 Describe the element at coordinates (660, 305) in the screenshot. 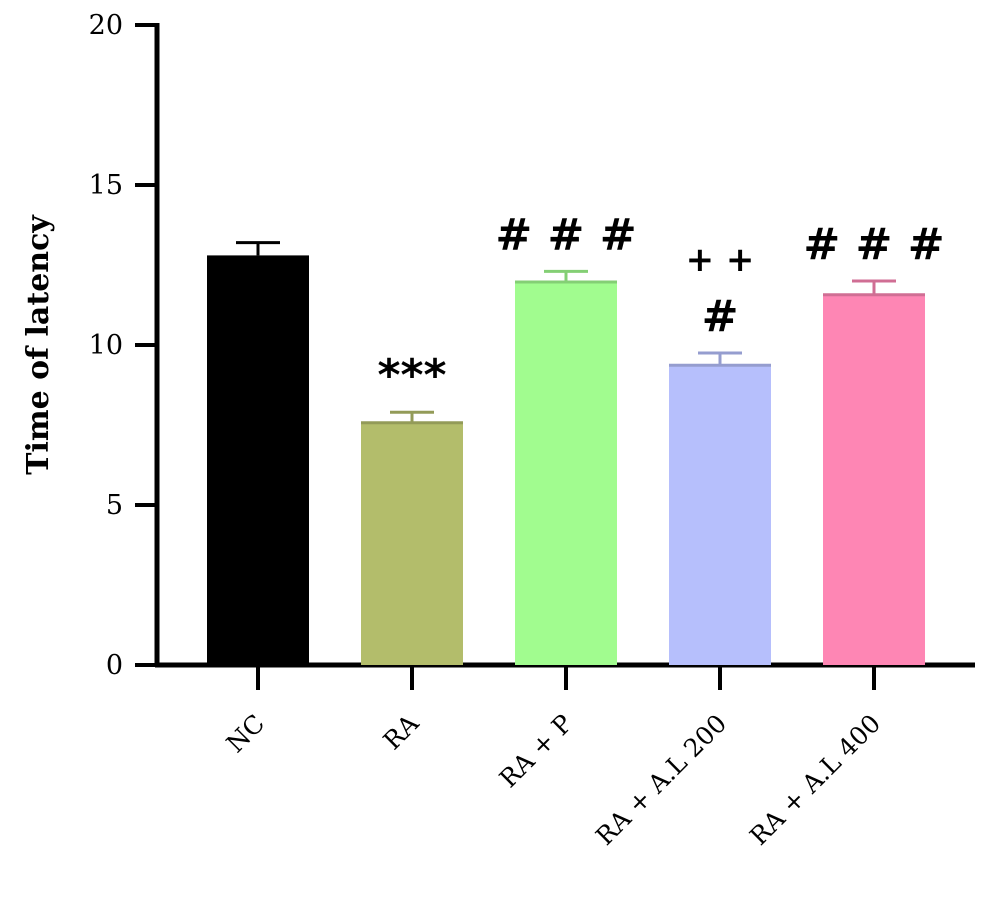

I see `significance-annotations: *** # # # # + + # # #` at that location.